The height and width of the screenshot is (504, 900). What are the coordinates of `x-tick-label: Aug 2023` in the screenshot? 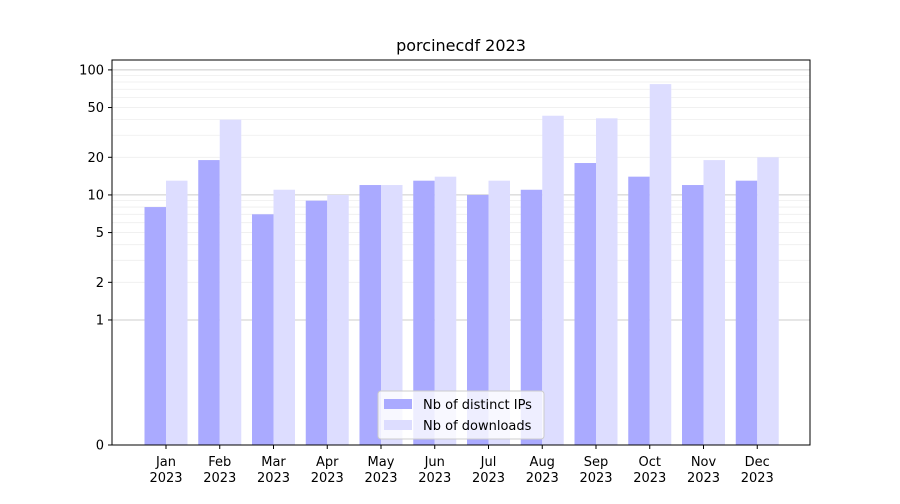 It's located at (542, 470).